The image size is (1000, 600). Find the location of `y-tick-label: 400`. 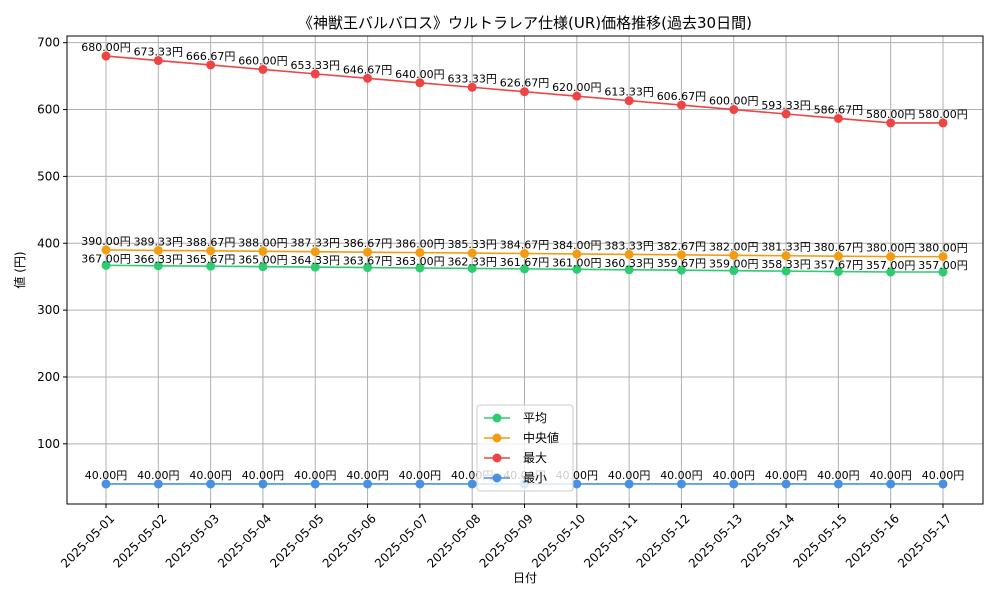

y-tick-label: 400 is located at coordinates (48, 243).